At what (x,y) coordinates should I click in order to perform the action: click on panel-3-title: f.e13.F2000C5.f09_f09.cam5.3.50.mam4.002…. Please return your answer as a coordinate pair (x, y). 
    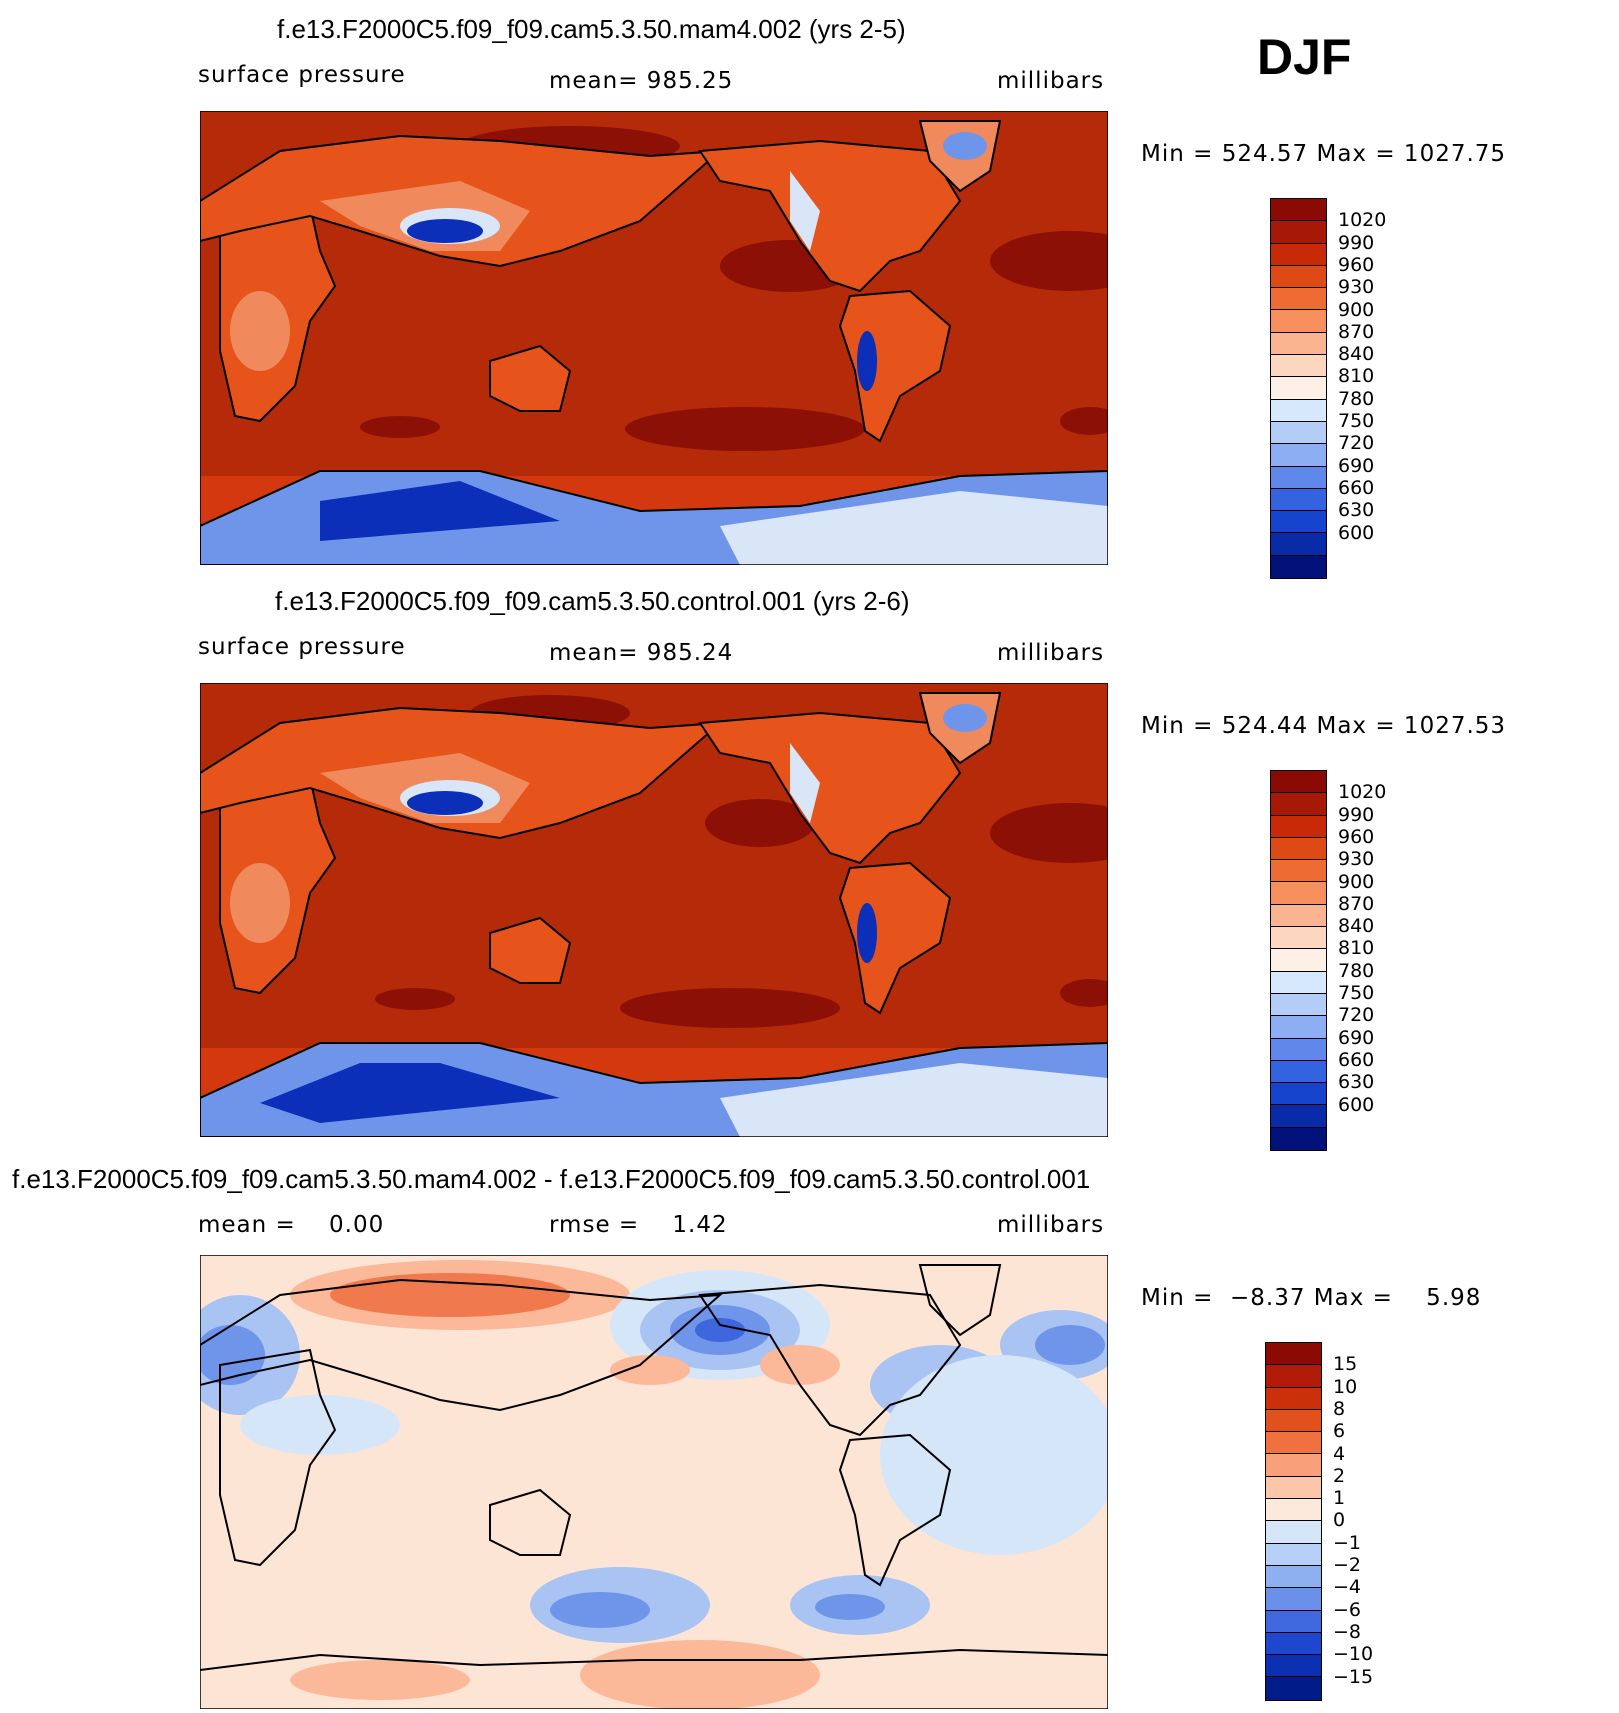
    Looking at the image, I should click on (551, 1179).